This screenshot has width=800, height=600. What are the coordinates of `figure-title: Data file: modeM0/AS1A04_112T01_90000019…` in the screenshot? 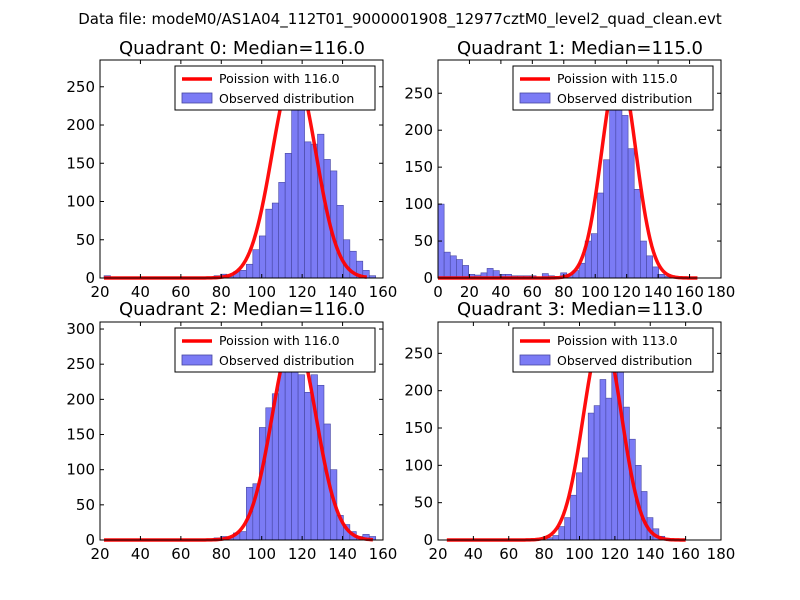 It's located at (400, 19).